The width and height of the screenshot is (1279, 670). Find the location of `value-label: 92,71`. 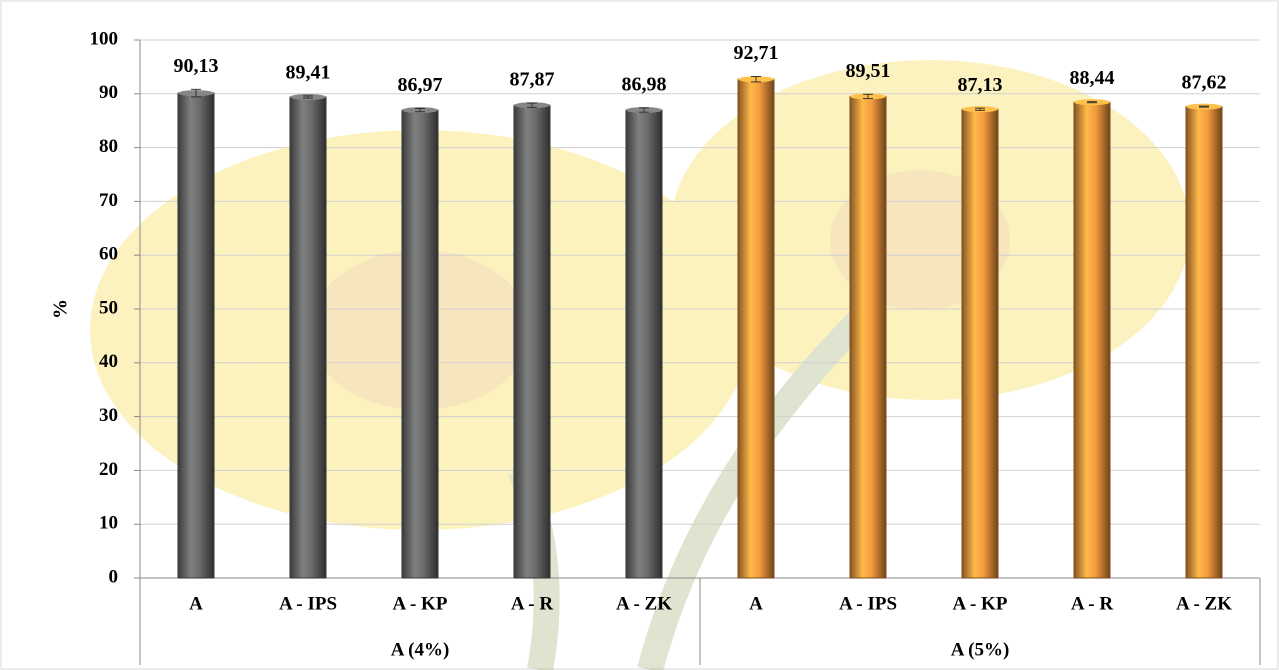

value-label: 92,71 is located at coordinates (756, 53).